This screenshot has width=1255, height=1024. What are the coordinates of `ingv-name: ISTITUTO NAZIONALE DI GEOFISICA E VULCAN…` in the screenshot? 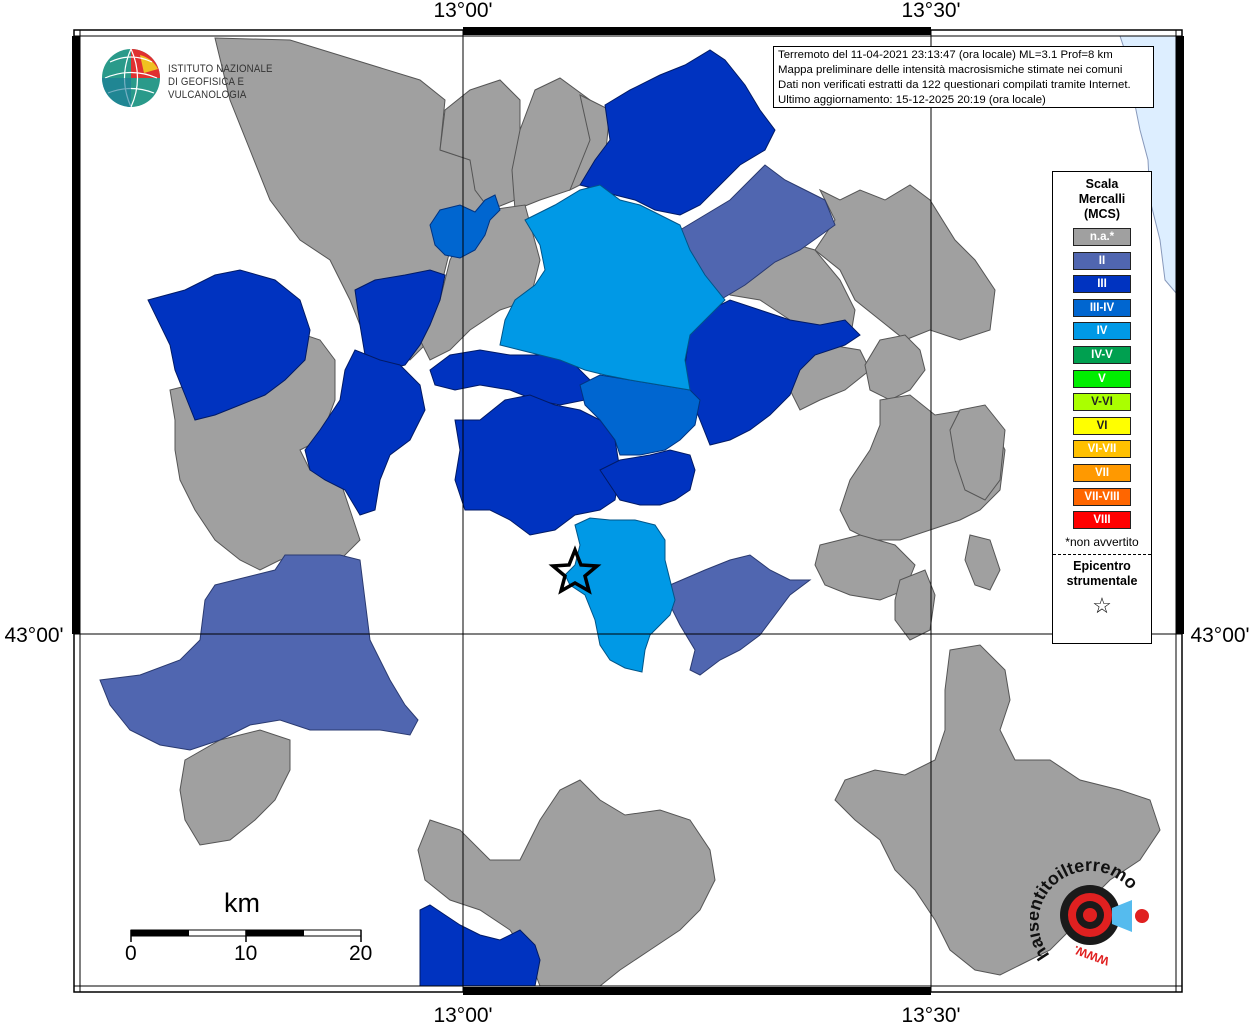 It's located at (239, 82).